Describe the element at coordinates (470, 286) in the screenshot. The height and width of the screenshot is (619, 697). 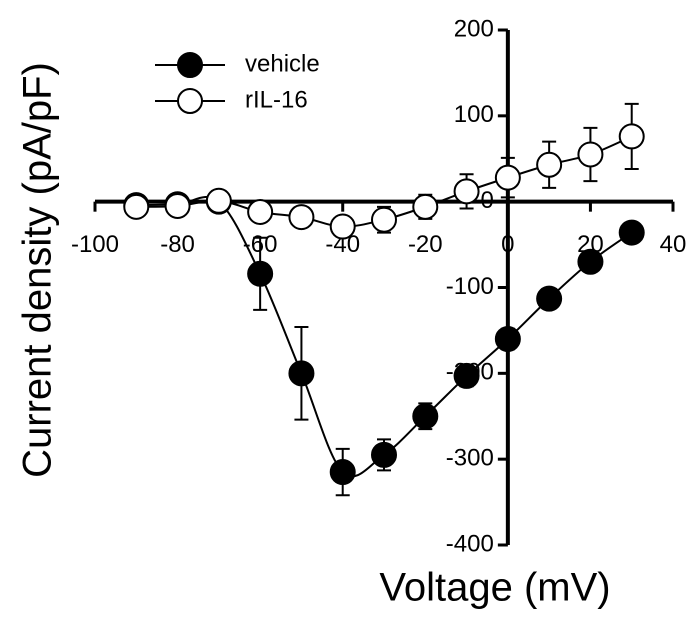
I see `y-tick-label: -100` at that location.